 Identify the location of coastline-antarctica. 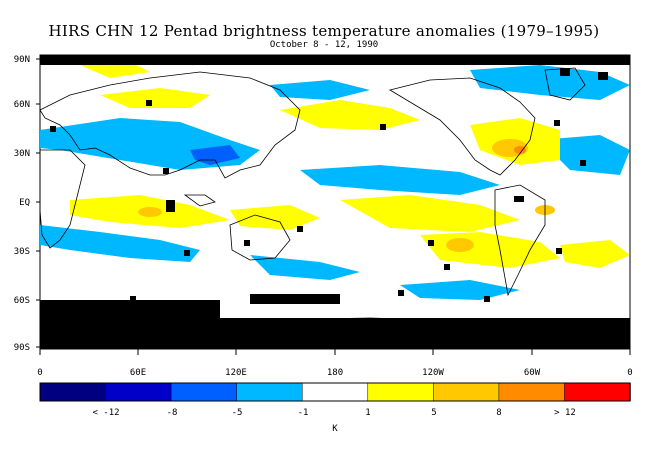
(335, 319).